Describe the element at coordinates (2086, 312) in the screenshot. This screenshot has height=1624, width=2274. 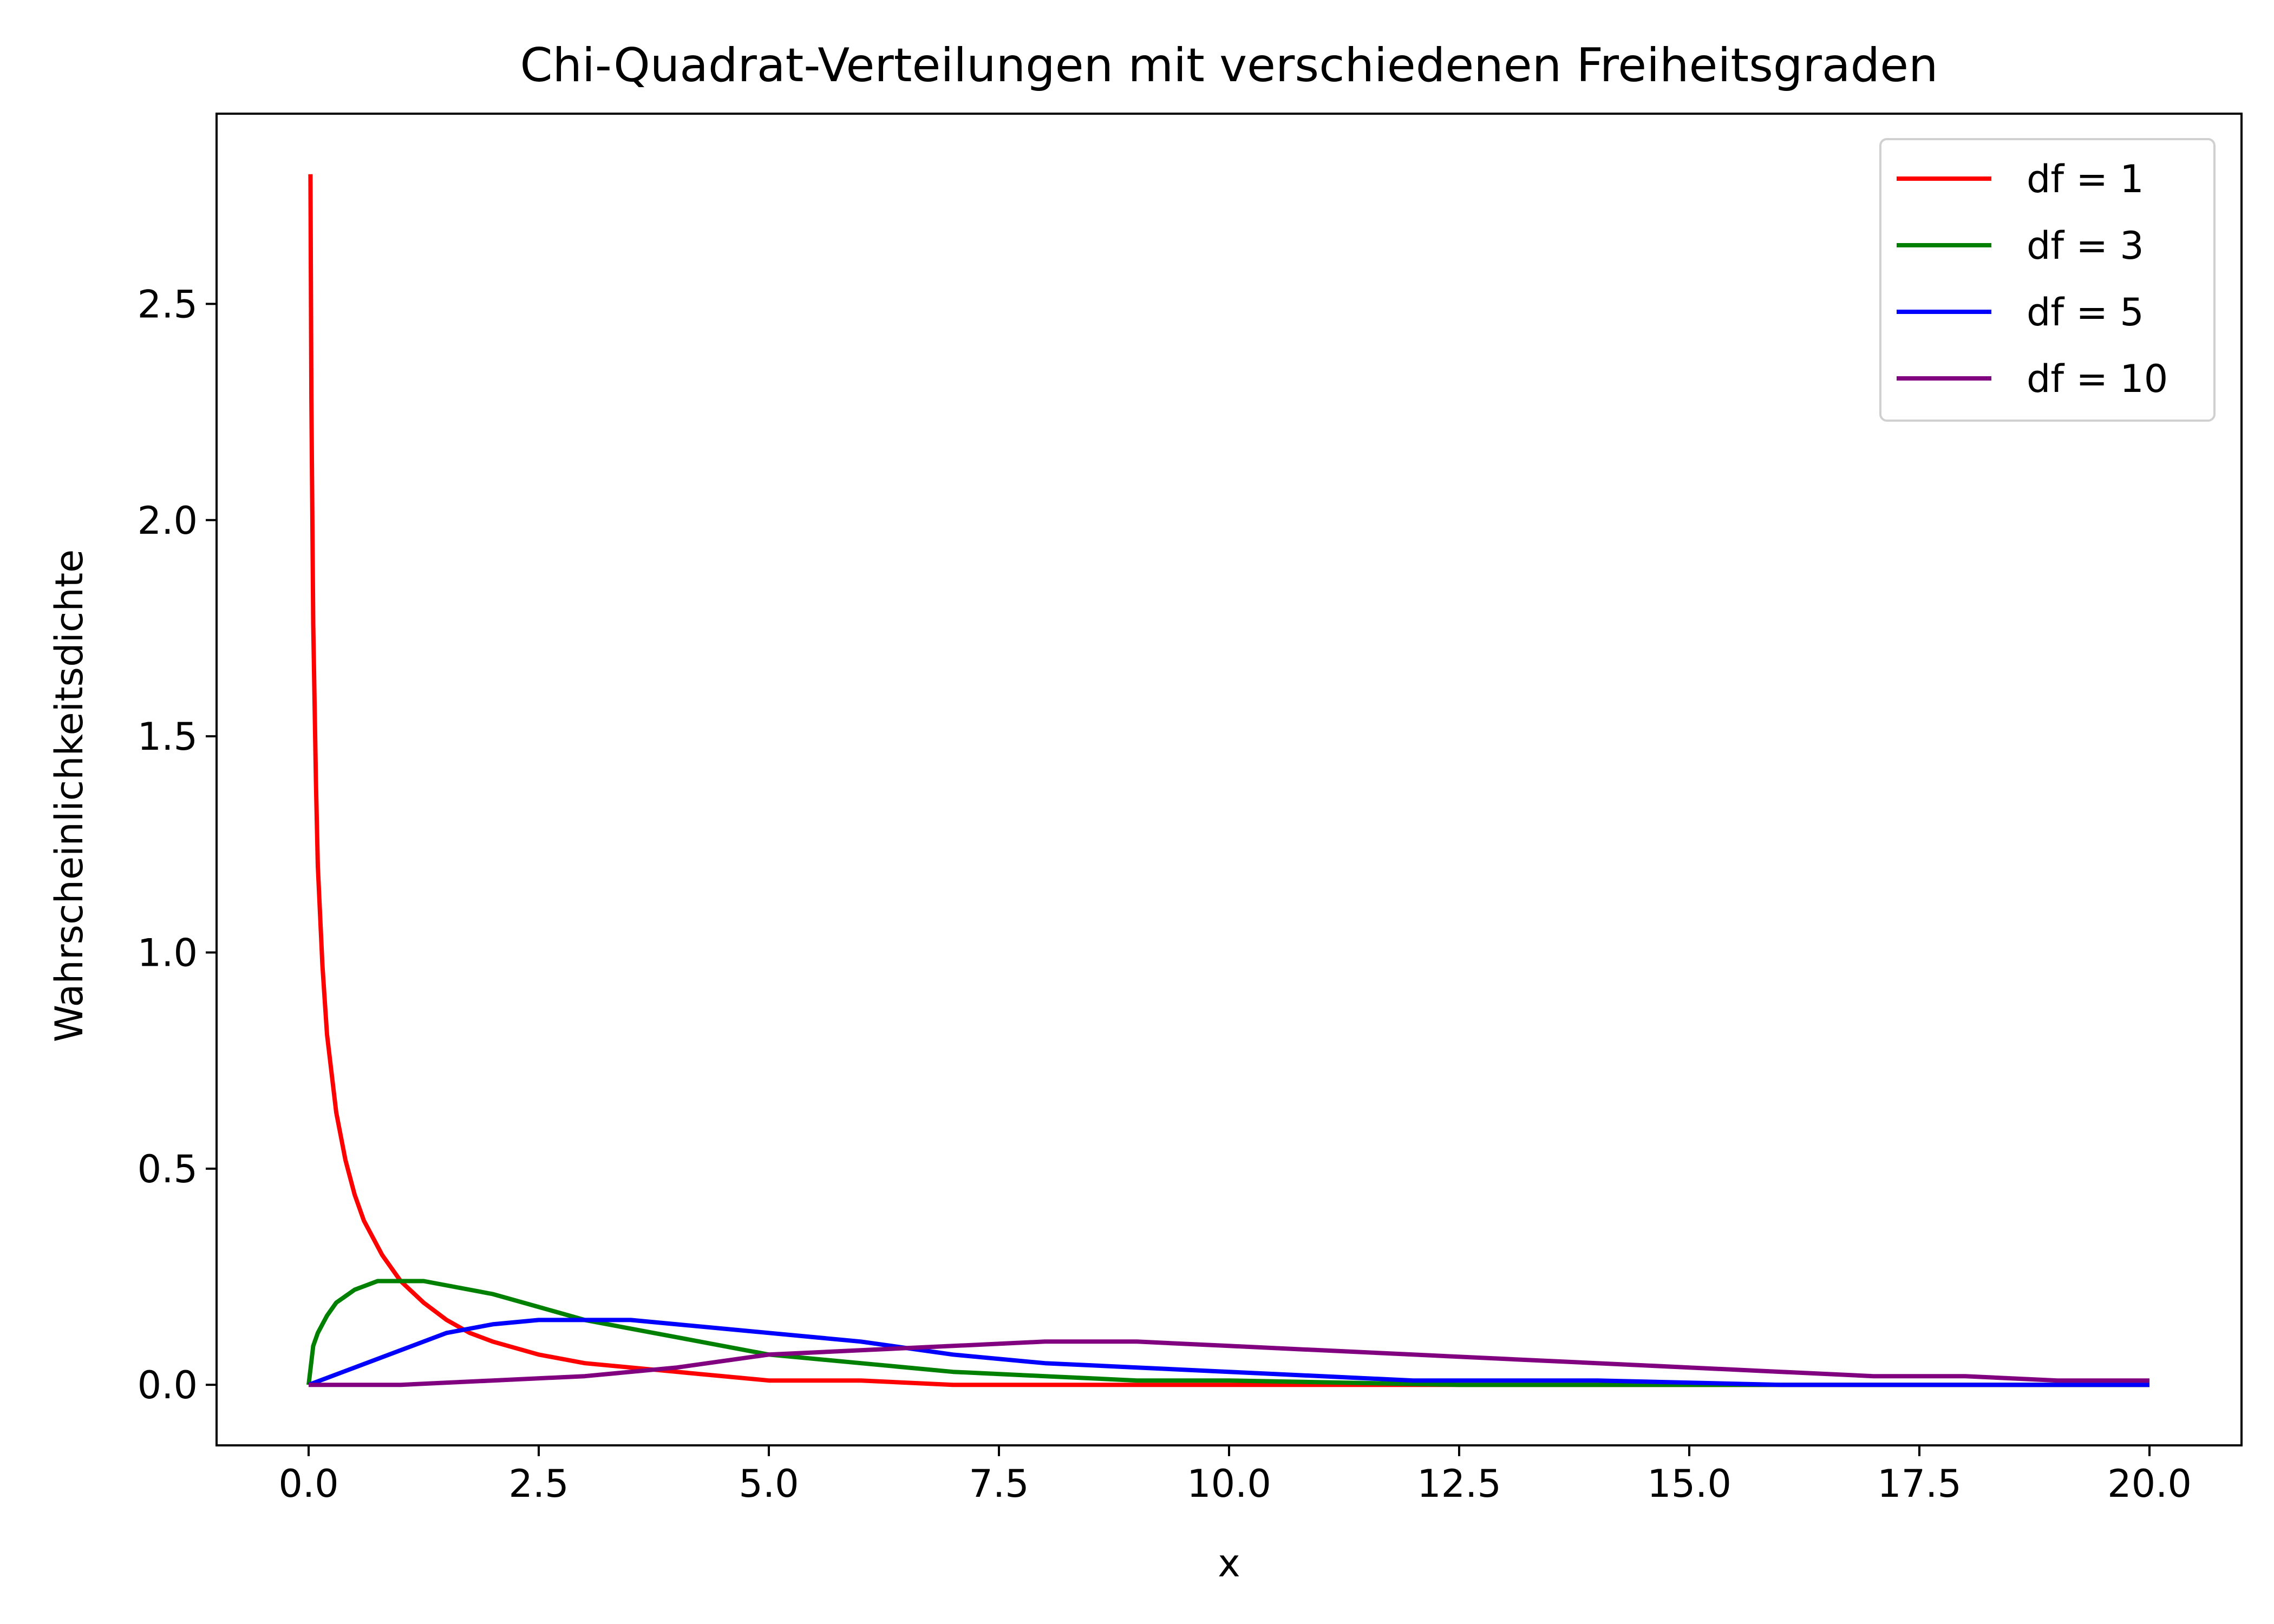
I see `legend-label-3: df = 5` at that location.